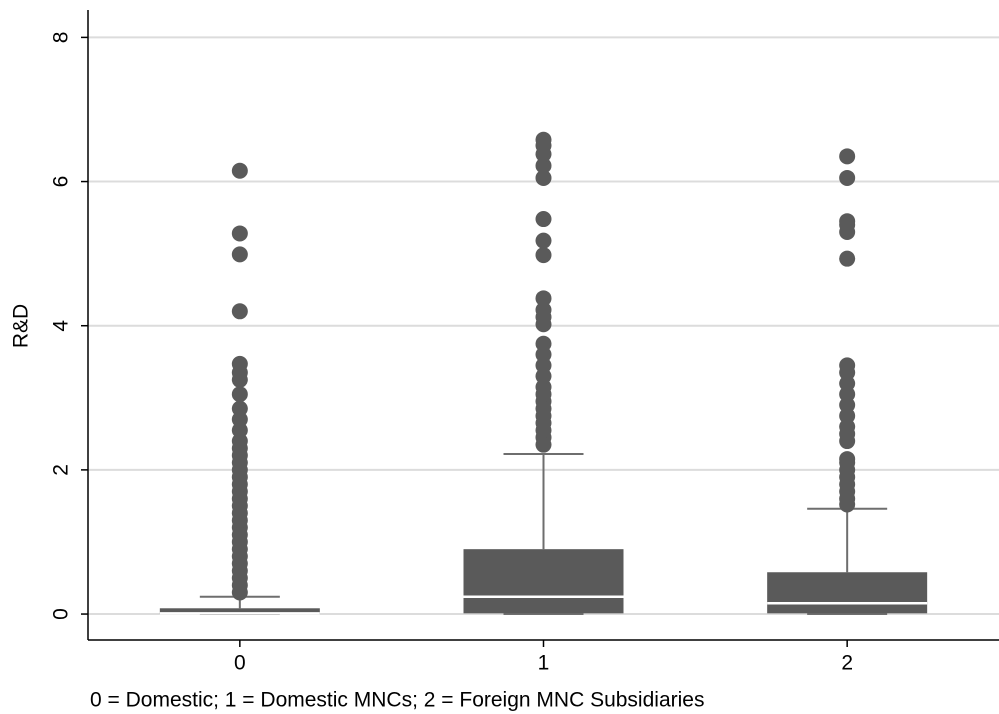  Describe the element at coordinates (21, 326) in the screenshot. I see `y-axis-label: R&D` at that location.